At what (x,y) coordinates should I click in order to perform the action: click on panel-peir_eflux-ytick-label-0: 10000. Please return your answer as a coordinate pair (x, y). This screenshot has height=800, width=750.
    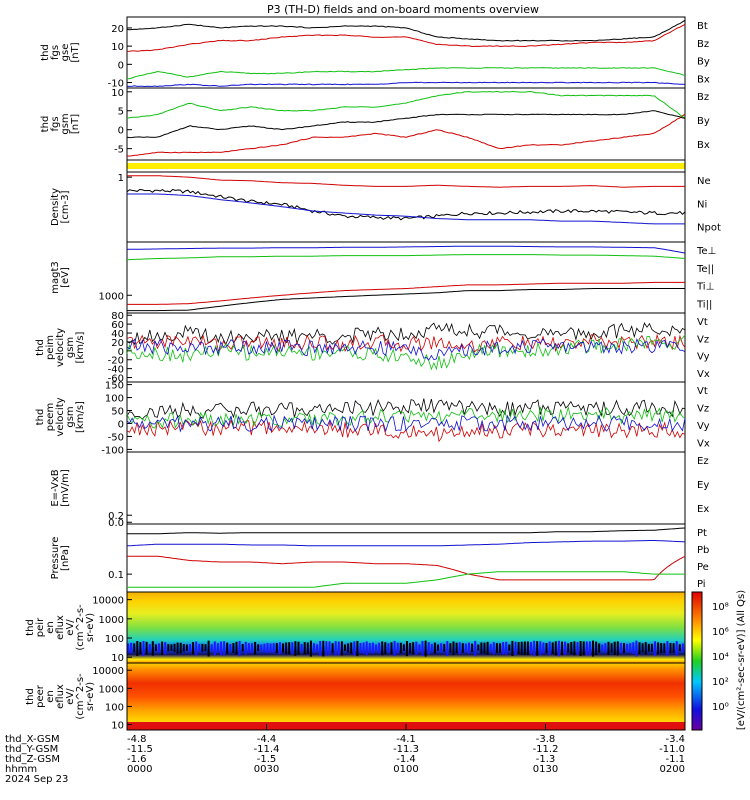
    Looking at the image, I should click on (108, 601).